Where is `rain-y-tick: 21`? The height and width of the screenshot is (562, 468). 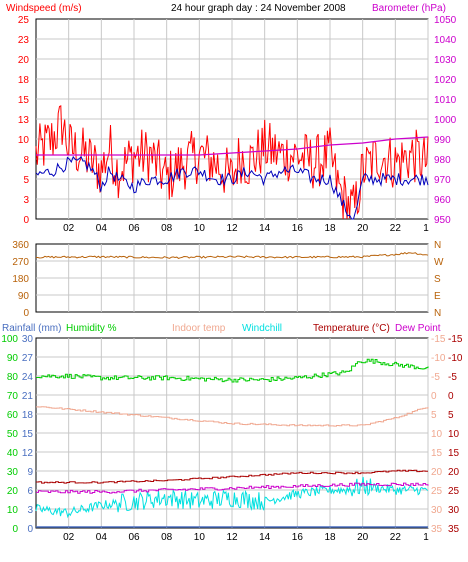
rain-y-tick: 21 is located at coordinates (28, 396).